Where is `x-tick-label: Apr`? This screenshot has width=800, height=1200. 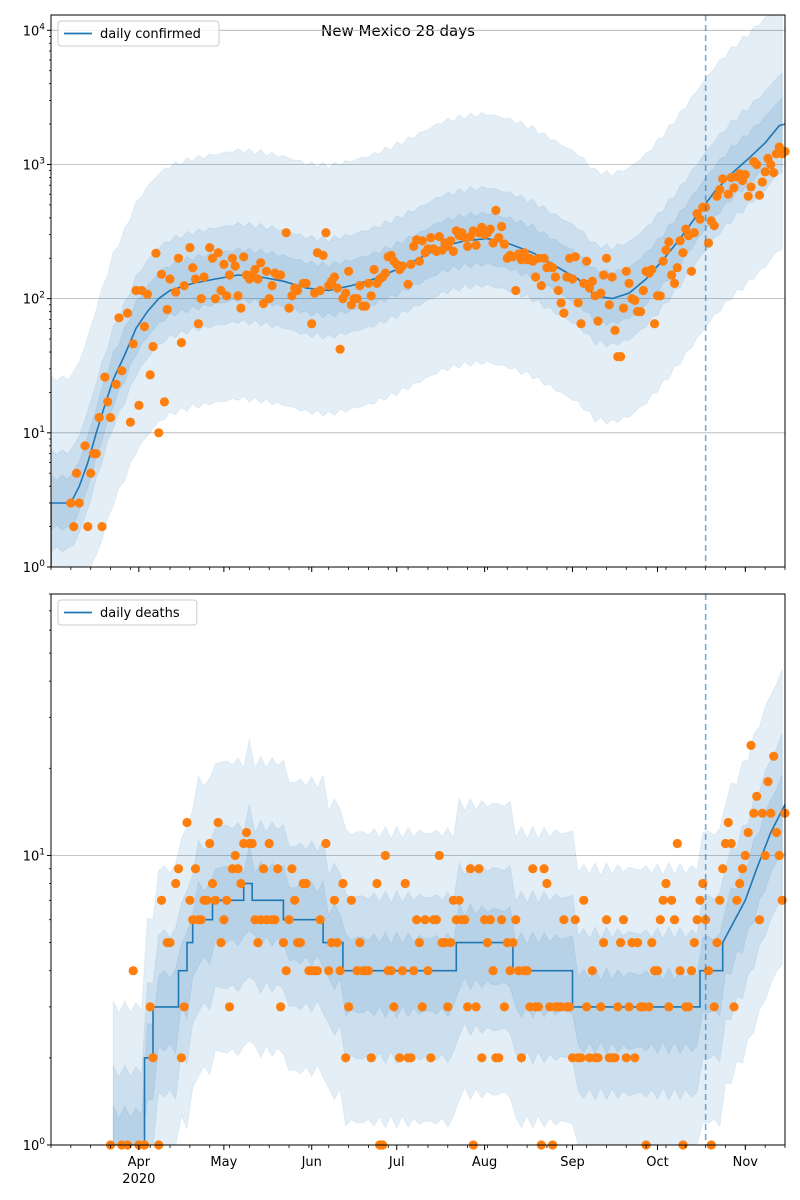
x-tick-label: Apr is located at coordinates (139, 1162).